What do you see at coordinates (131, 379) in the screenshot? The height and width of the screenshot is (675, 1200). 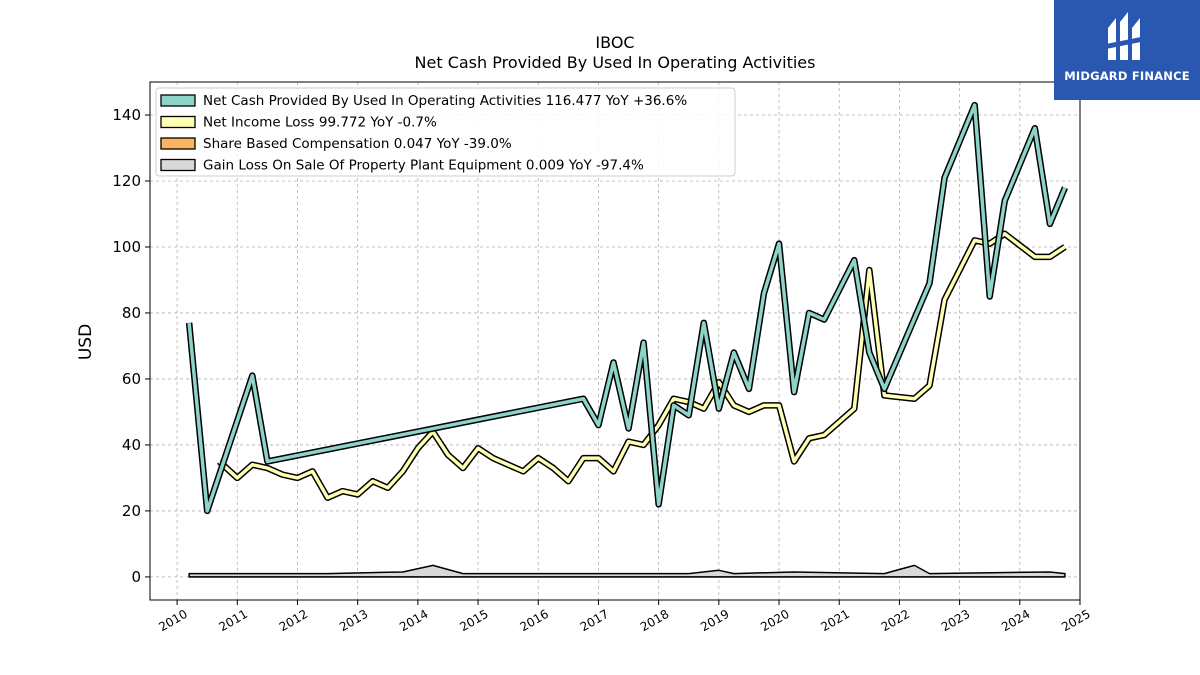 I see `y-tick-label: 60` at bounding box center [131, 379].